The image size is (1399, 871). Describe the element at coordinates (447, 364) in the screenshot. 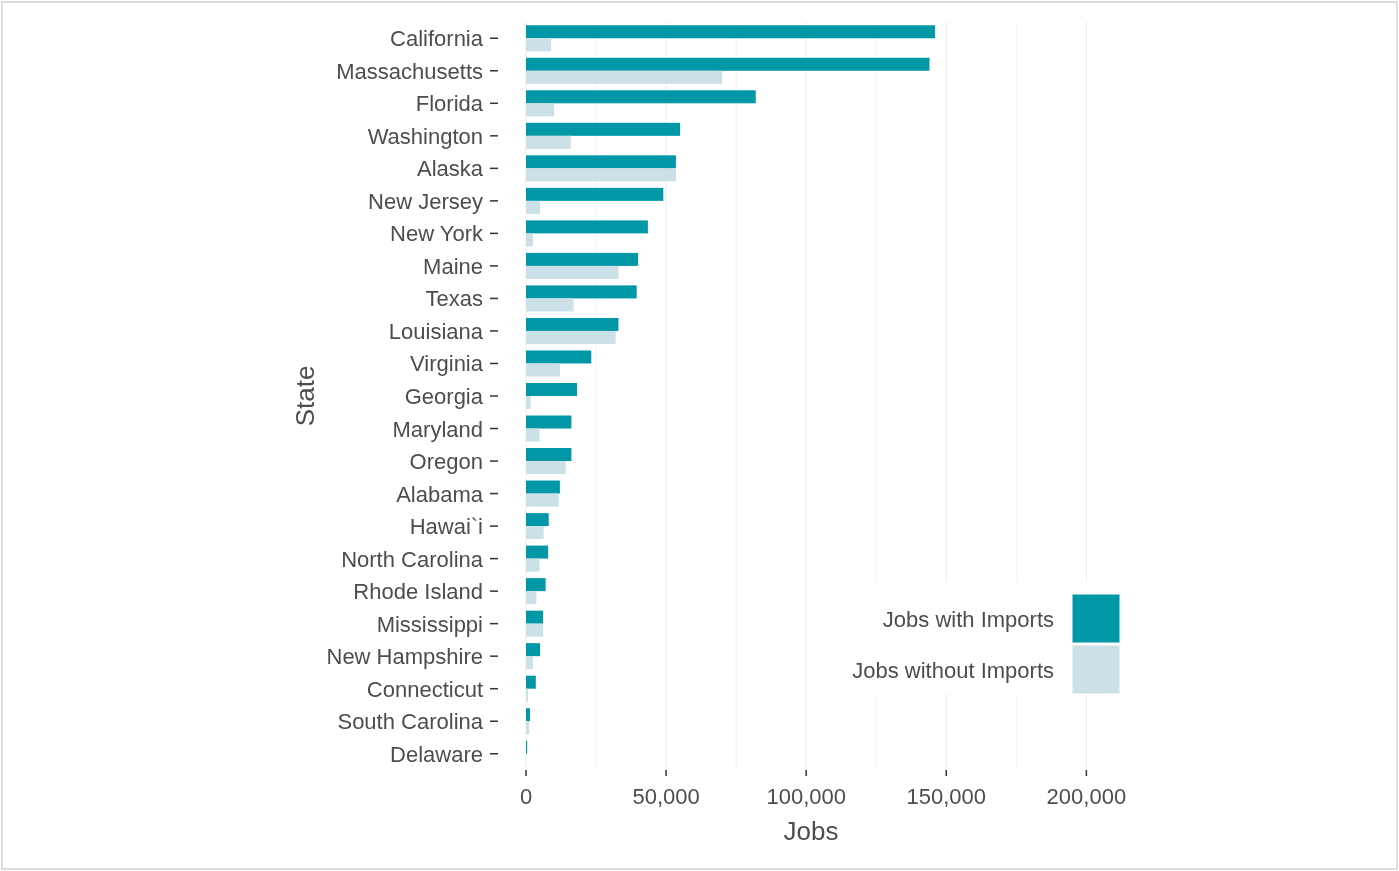

I see `y-tick-label: Virginia` at that location.